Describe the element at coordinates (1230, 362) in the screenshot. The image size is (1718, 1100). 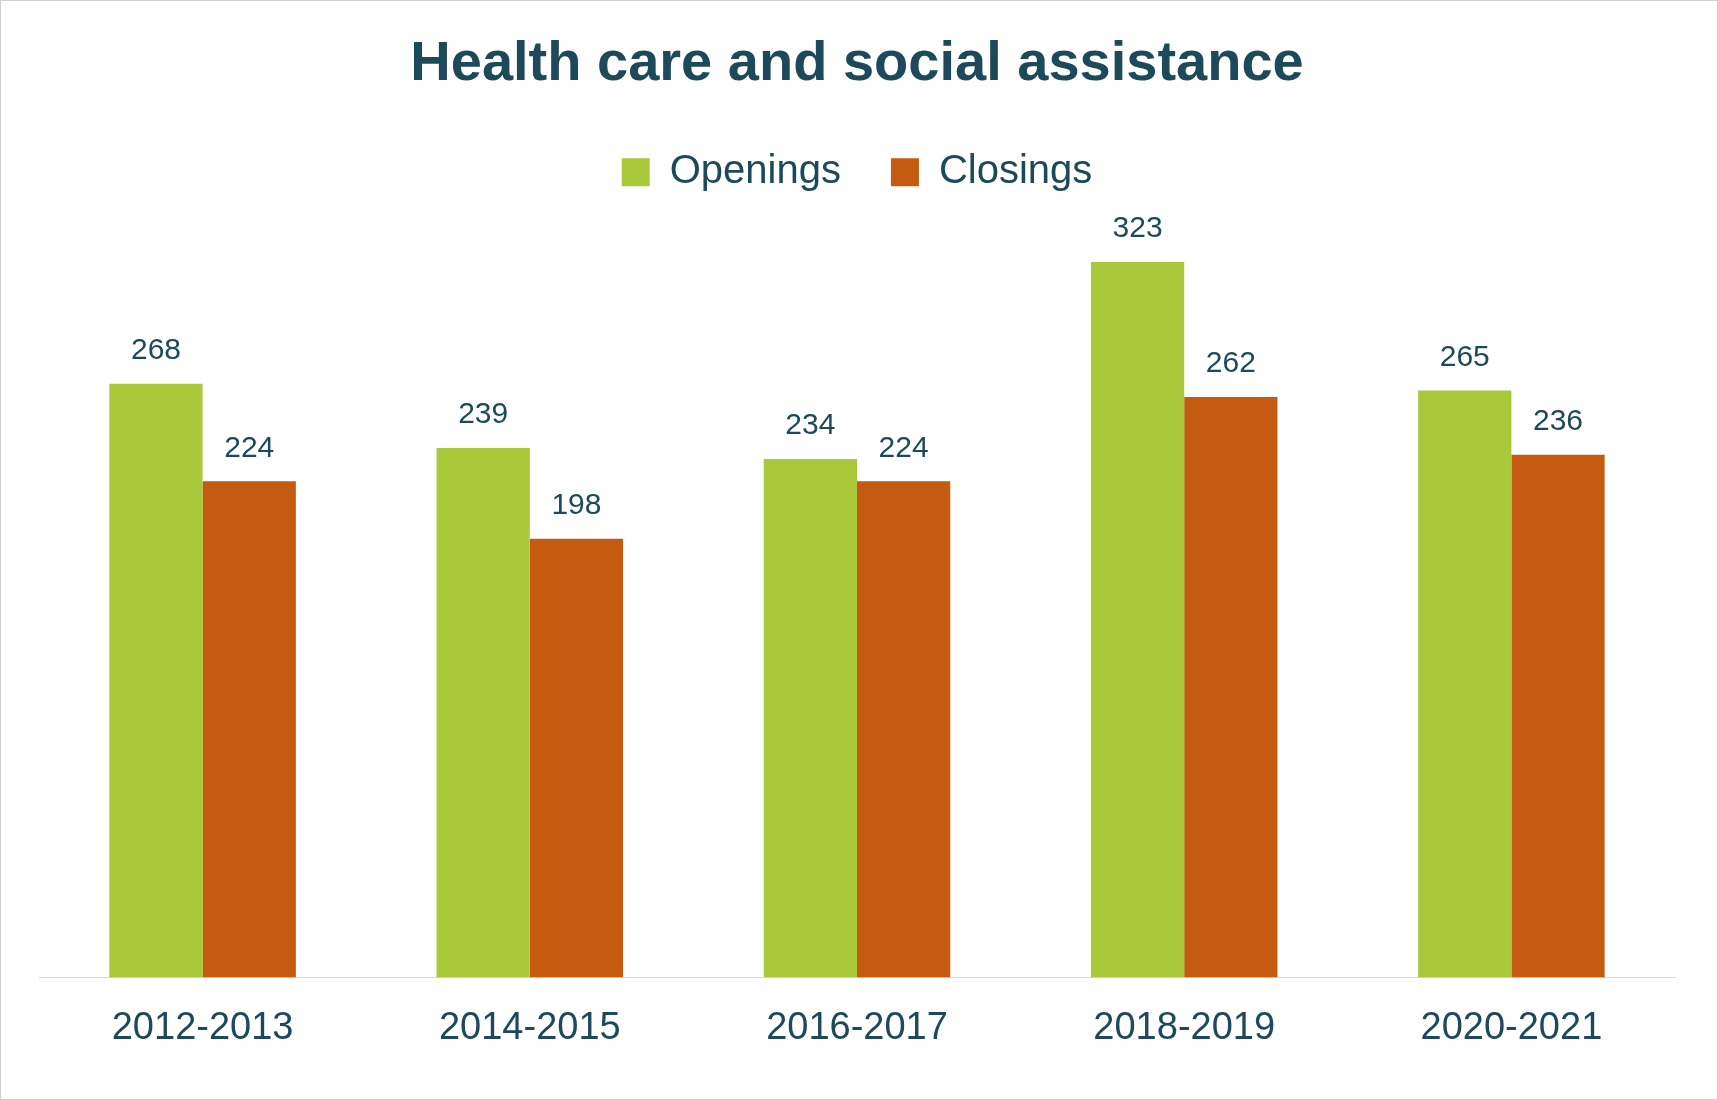
I see `data-label: 262` at that location.